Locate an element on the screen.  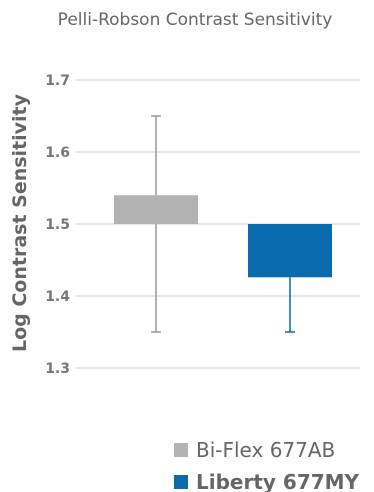
y-tick-label-0: 1.3 is located at coordinates (57, 369).